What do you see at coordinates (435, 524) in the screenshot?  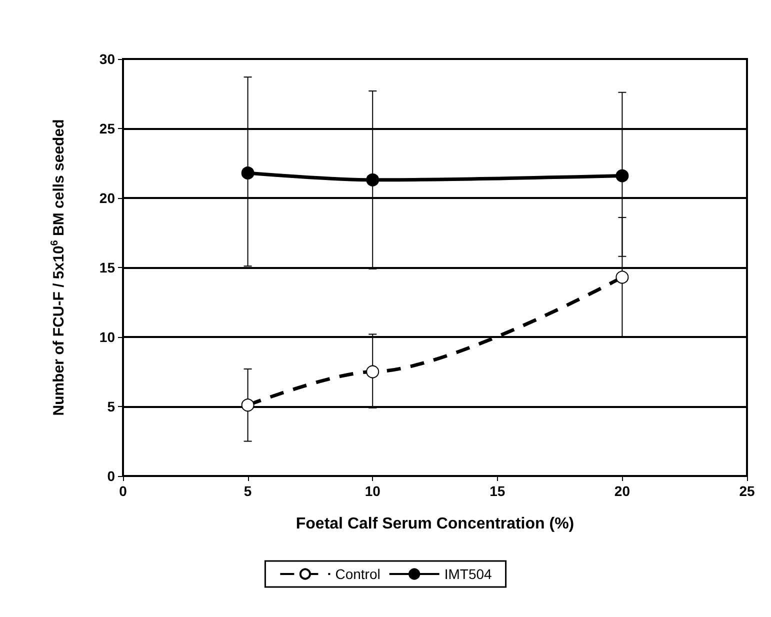 I see `x-axis-title: Foetal Calf Serum Concentration (%)` at bounding box center [435, 524].